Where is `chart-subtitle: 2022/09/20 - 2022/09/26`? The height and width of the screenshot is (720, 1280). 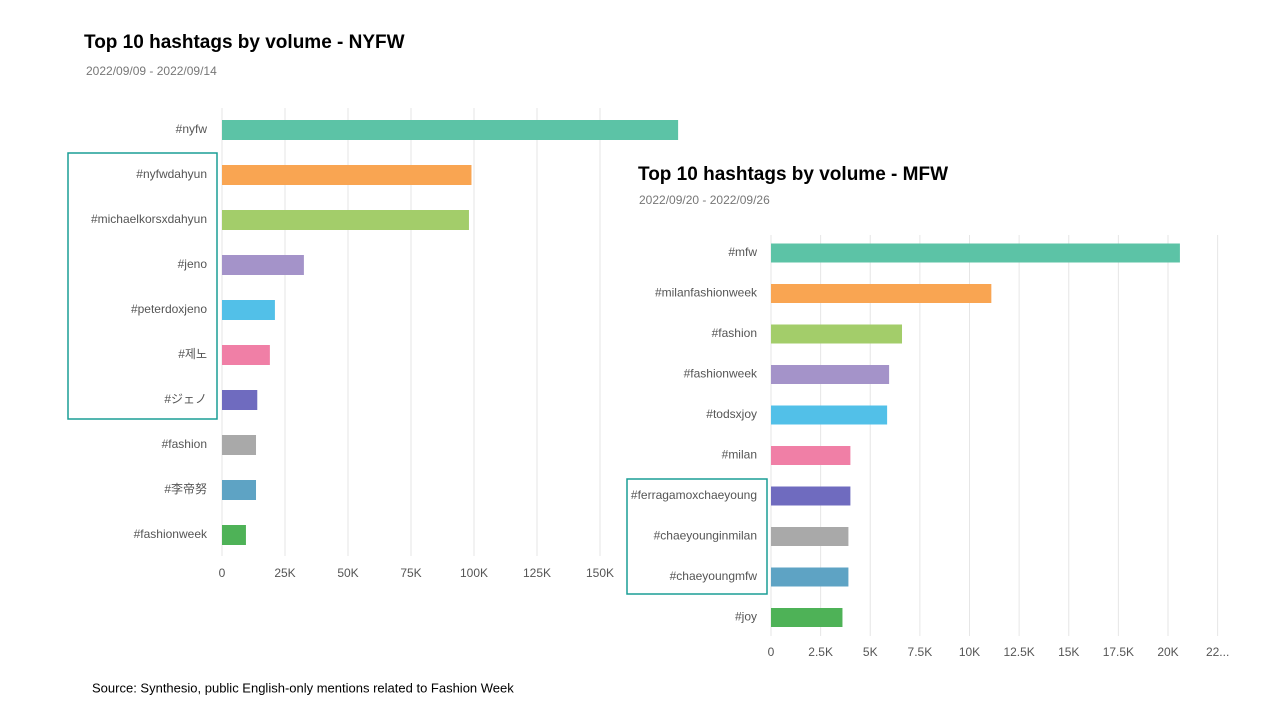
chart-subtitle: 2022/09/20 - 2022/09/26 is located at coordinates (704, 200).